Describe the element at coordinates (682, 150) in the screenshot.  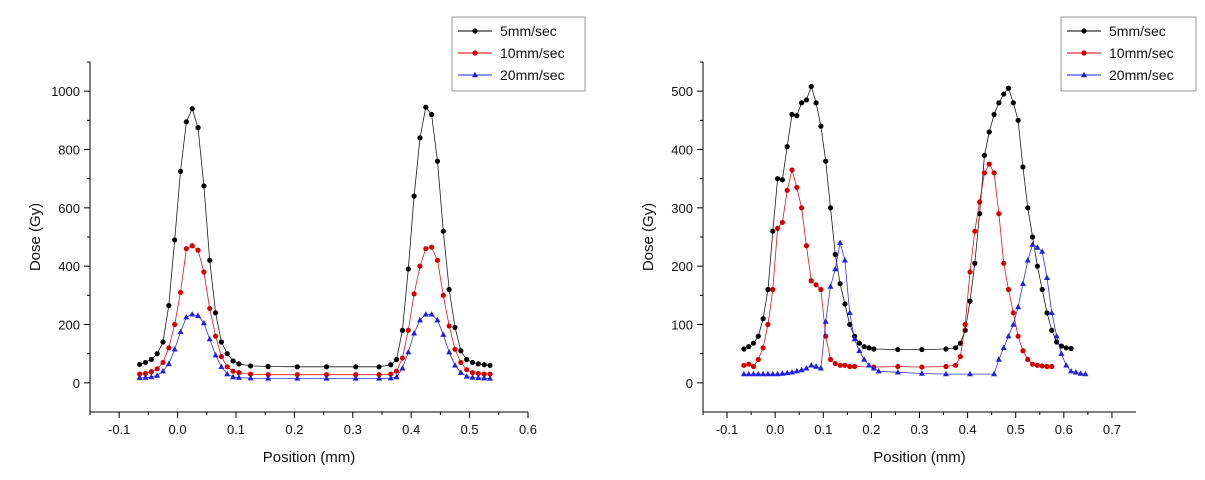
I see `y-tick-label: 400` at that location.